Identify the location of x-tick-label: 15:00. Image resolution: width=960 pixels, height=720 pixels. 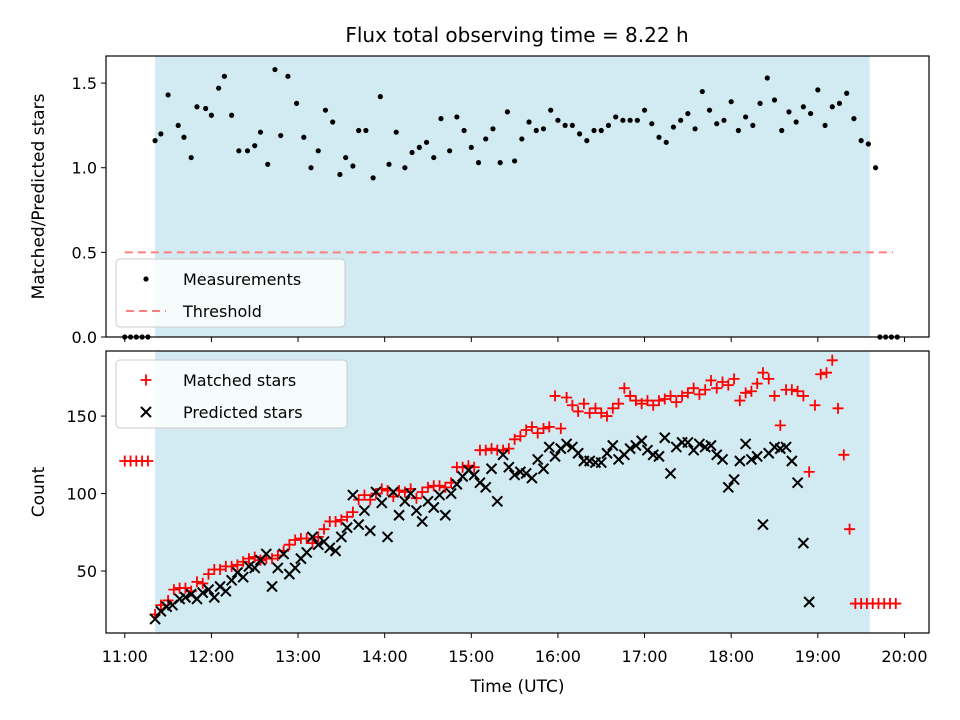
(471, 656).